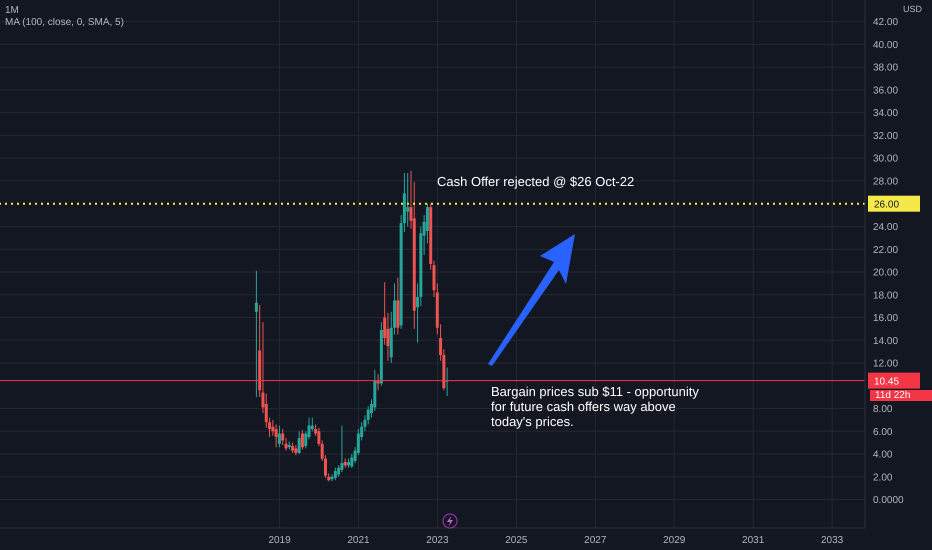  What do you see at coordinates (12, 10) in the screenshot?
I see `text: 1M` at bounding box center [12, 10].